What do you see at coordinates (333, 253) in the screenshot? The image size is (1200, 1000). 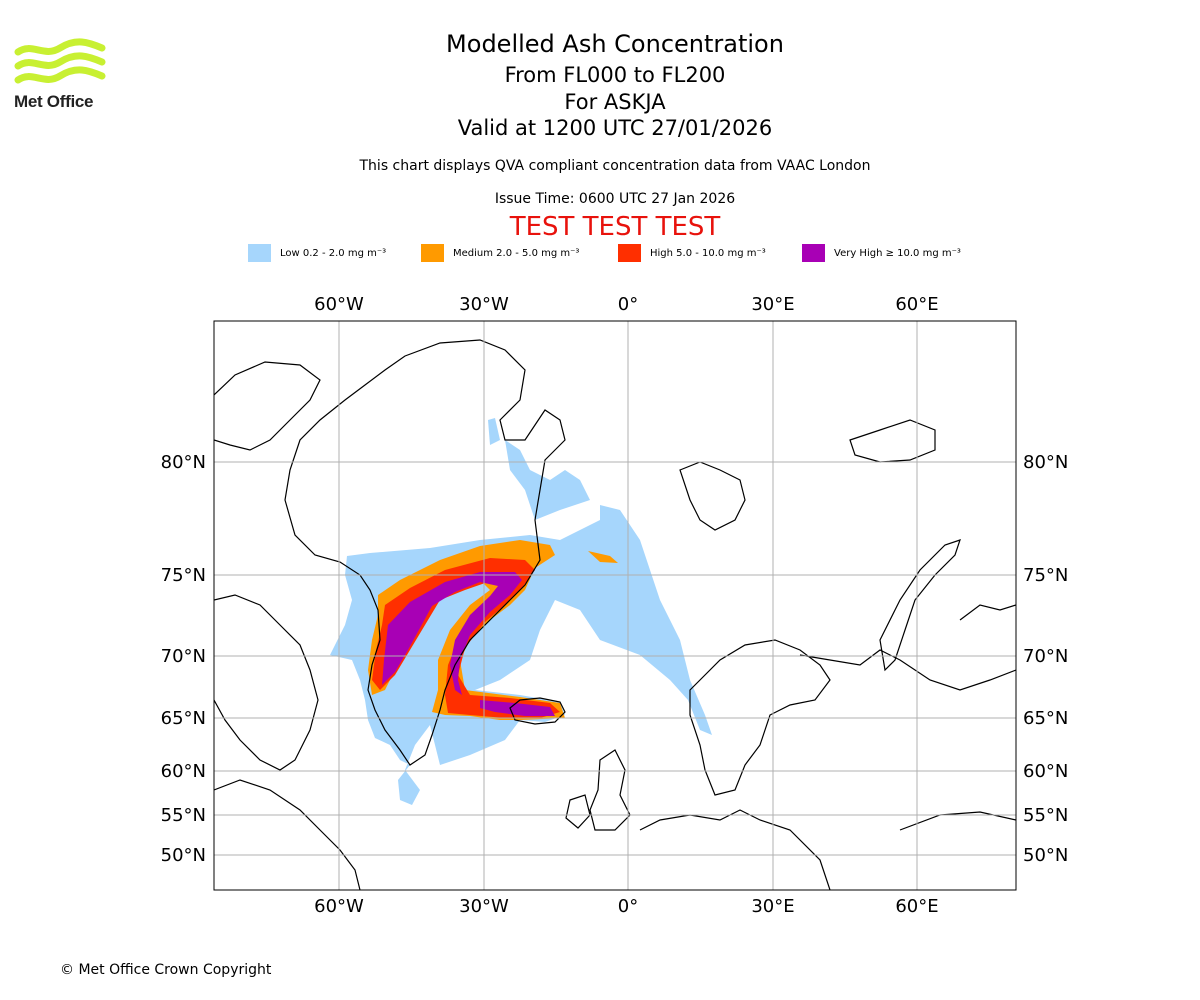 I see `legend-label-low: Low 0.2 - 2.0 mg m⁻³` at bounding box center [333, 253].